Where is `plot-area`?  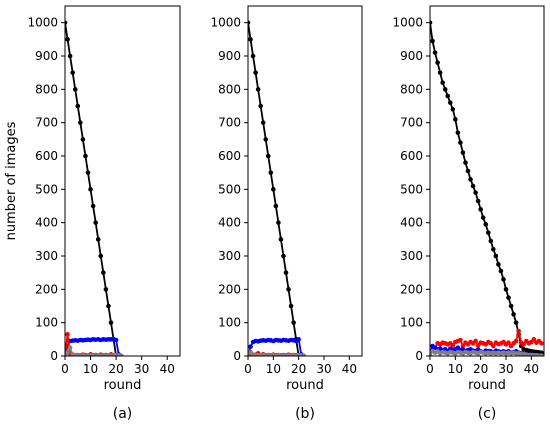 plot-area is located at coordinates (277, 188).